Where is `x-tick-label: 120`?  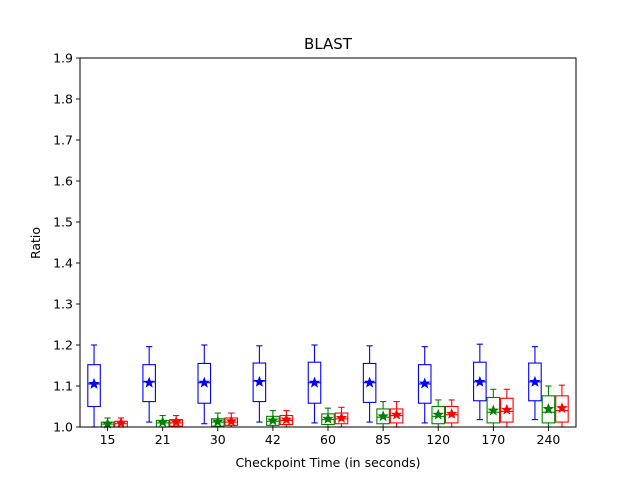
x-tick-label: 120 is located at coordinates (438, 439).